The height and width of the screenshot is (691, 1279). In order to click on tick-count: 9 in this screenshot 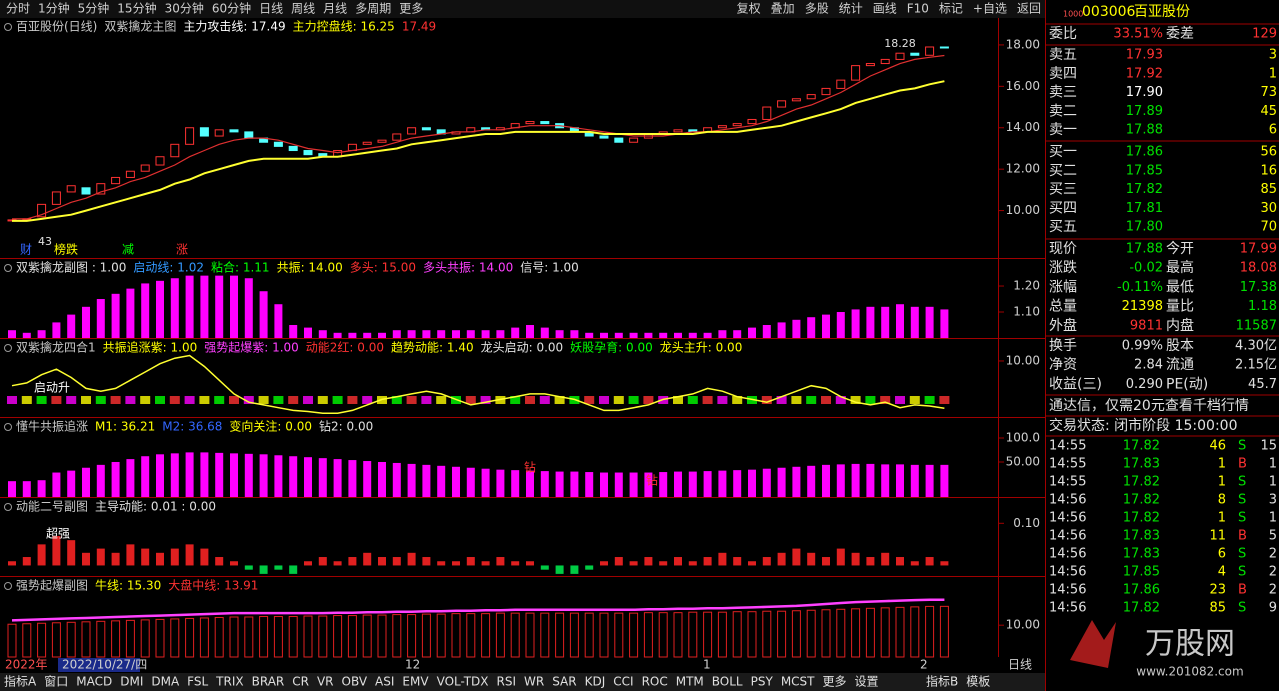, I will do `click(1273, 608)`.